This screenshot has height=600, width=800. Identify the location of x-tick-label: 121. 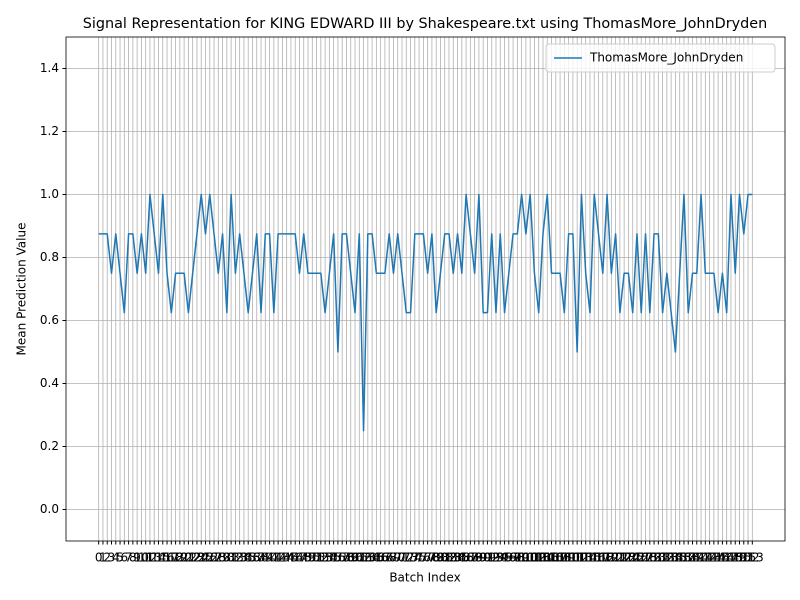
(615, 558).